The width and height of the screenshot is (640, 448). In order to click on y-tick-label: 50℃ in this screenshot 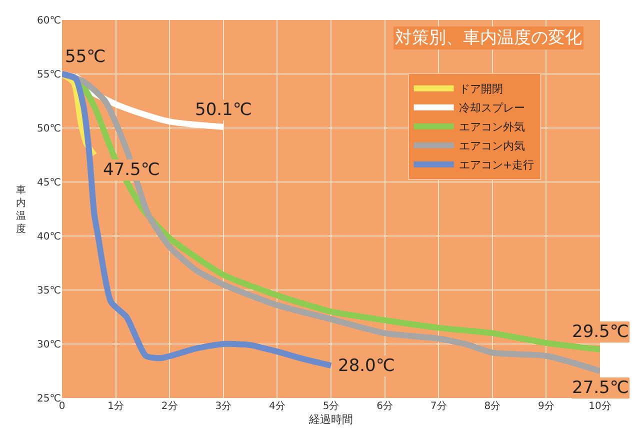, I will do `click(49, 129)`.